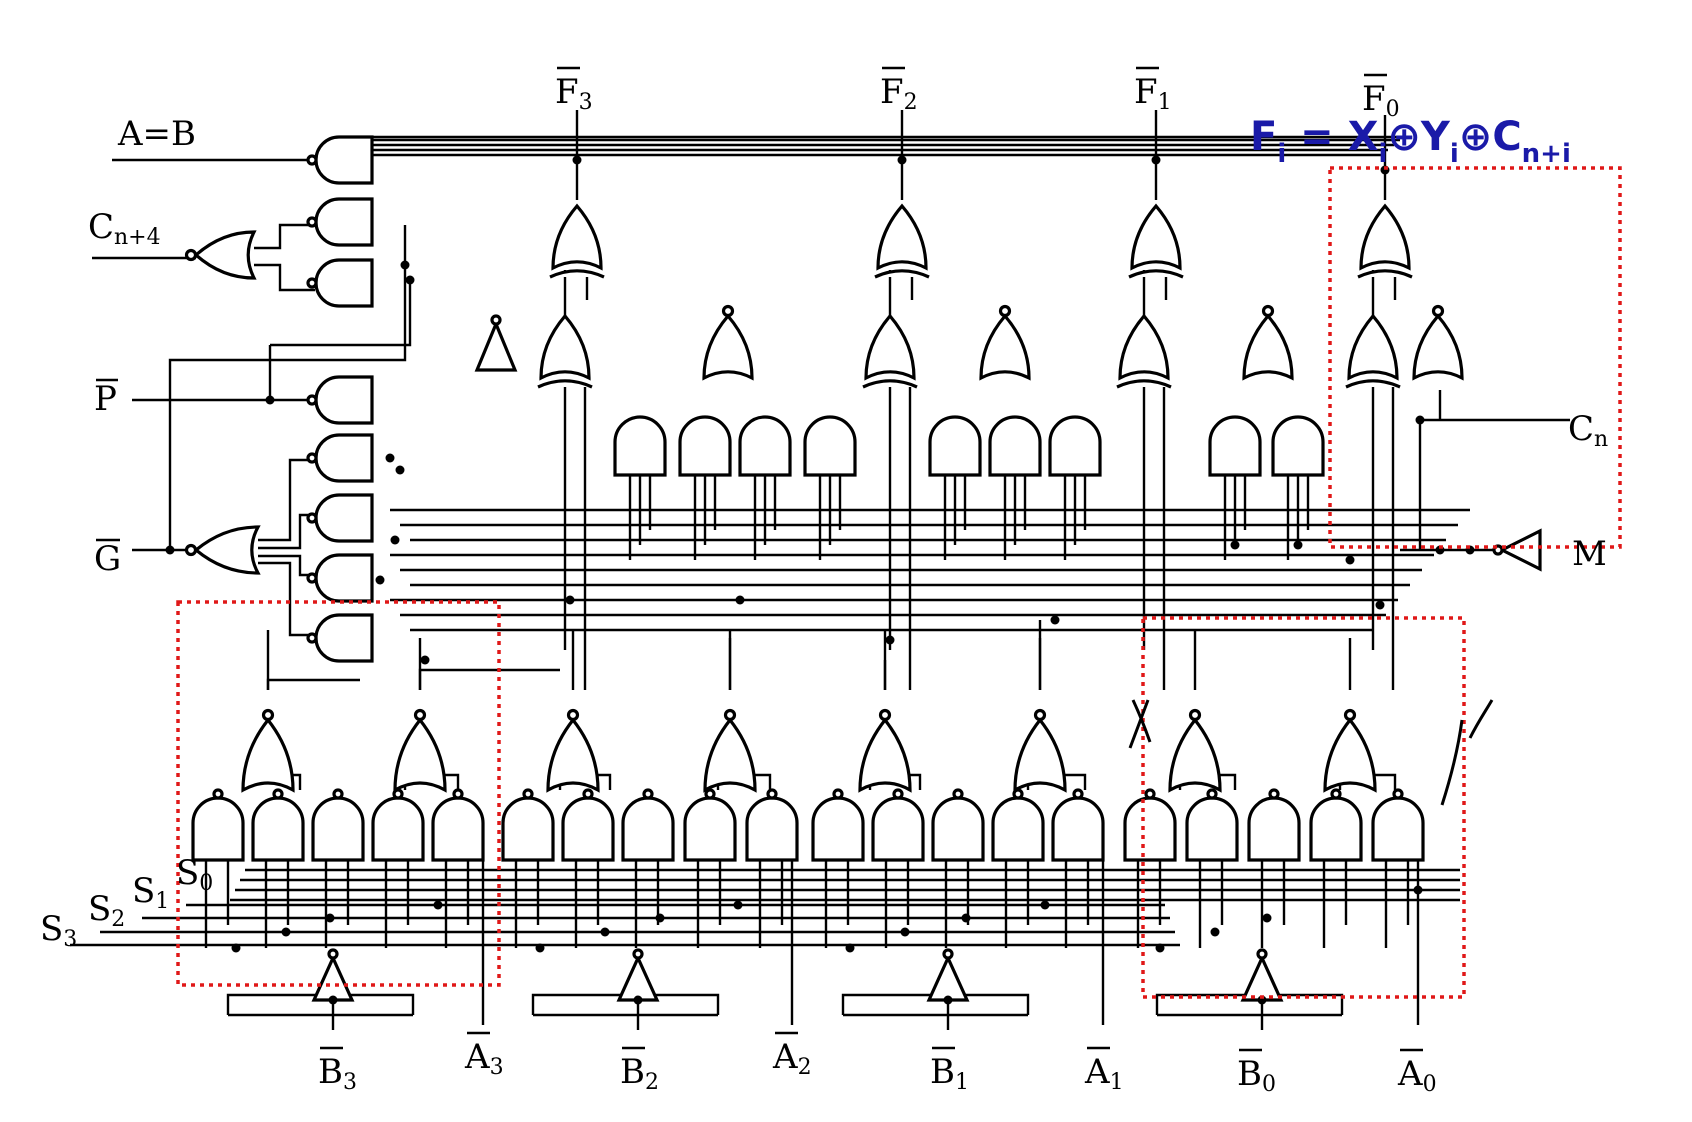  What do you see at coordinates (792, 1058) in the screenshot?
I see `label-a2-bar: A2` at bounding box center [792, 1058].